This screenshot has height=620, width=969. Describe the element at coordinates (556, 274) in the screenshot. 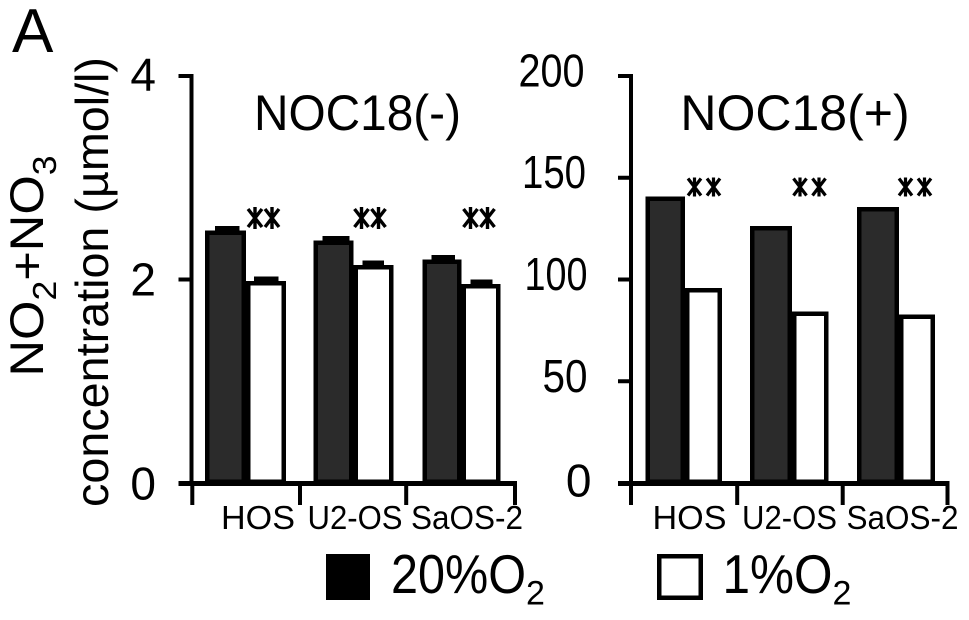

I see `svg-text: 100` at that location.